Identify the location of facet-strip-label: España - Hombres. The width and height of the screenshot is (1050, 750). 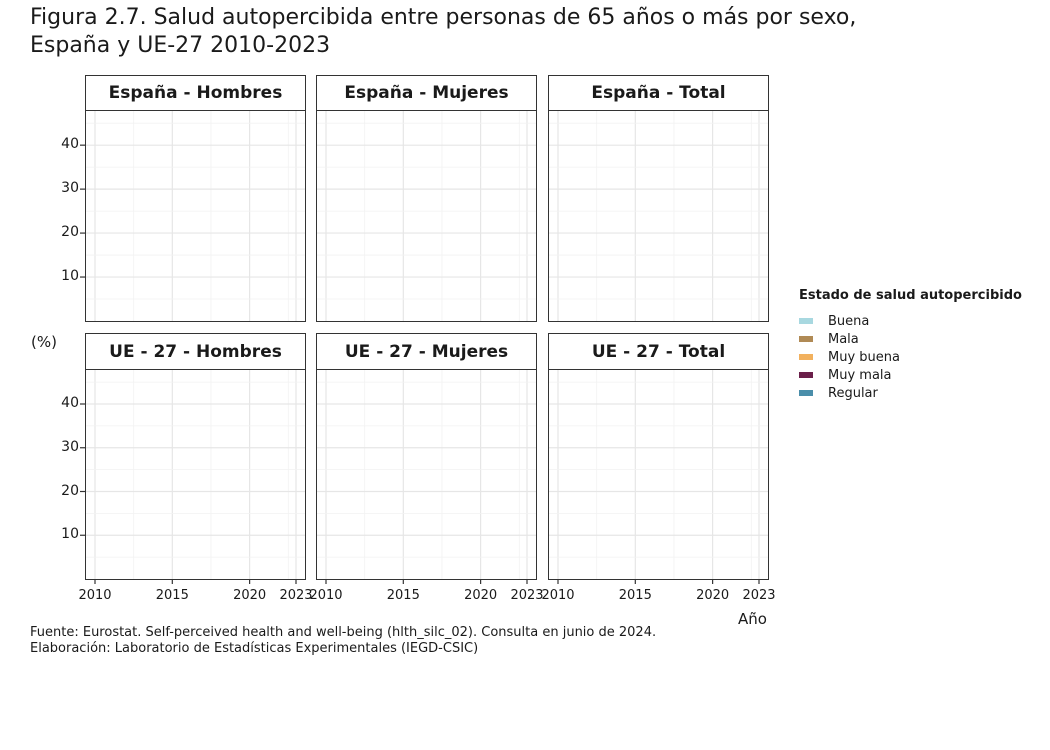
(195, 93).